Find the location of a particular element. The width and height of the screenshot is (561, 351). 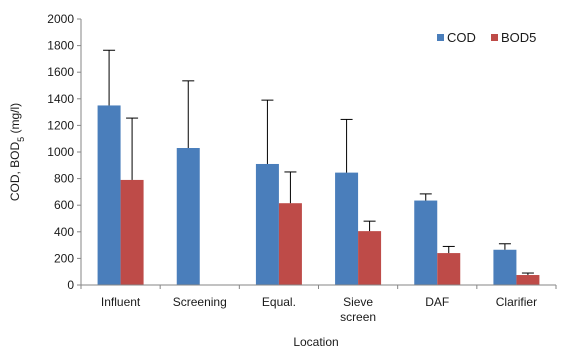

y-tick-label: 1600 is located at coordinates (60, 72).